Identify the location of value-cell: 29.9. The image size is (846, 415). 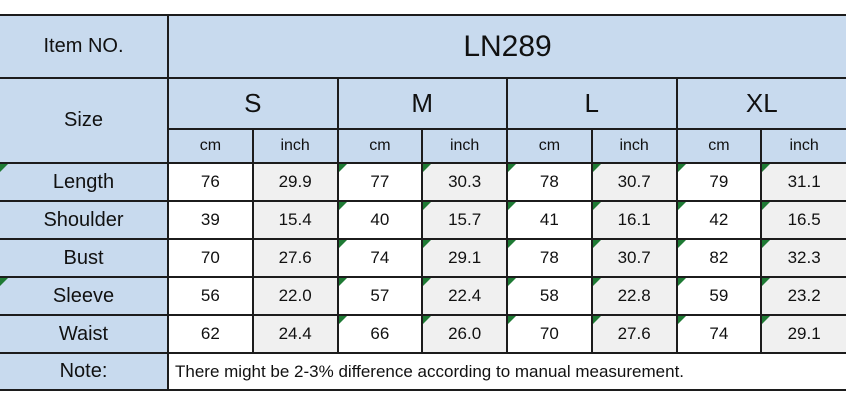
(295, 182).